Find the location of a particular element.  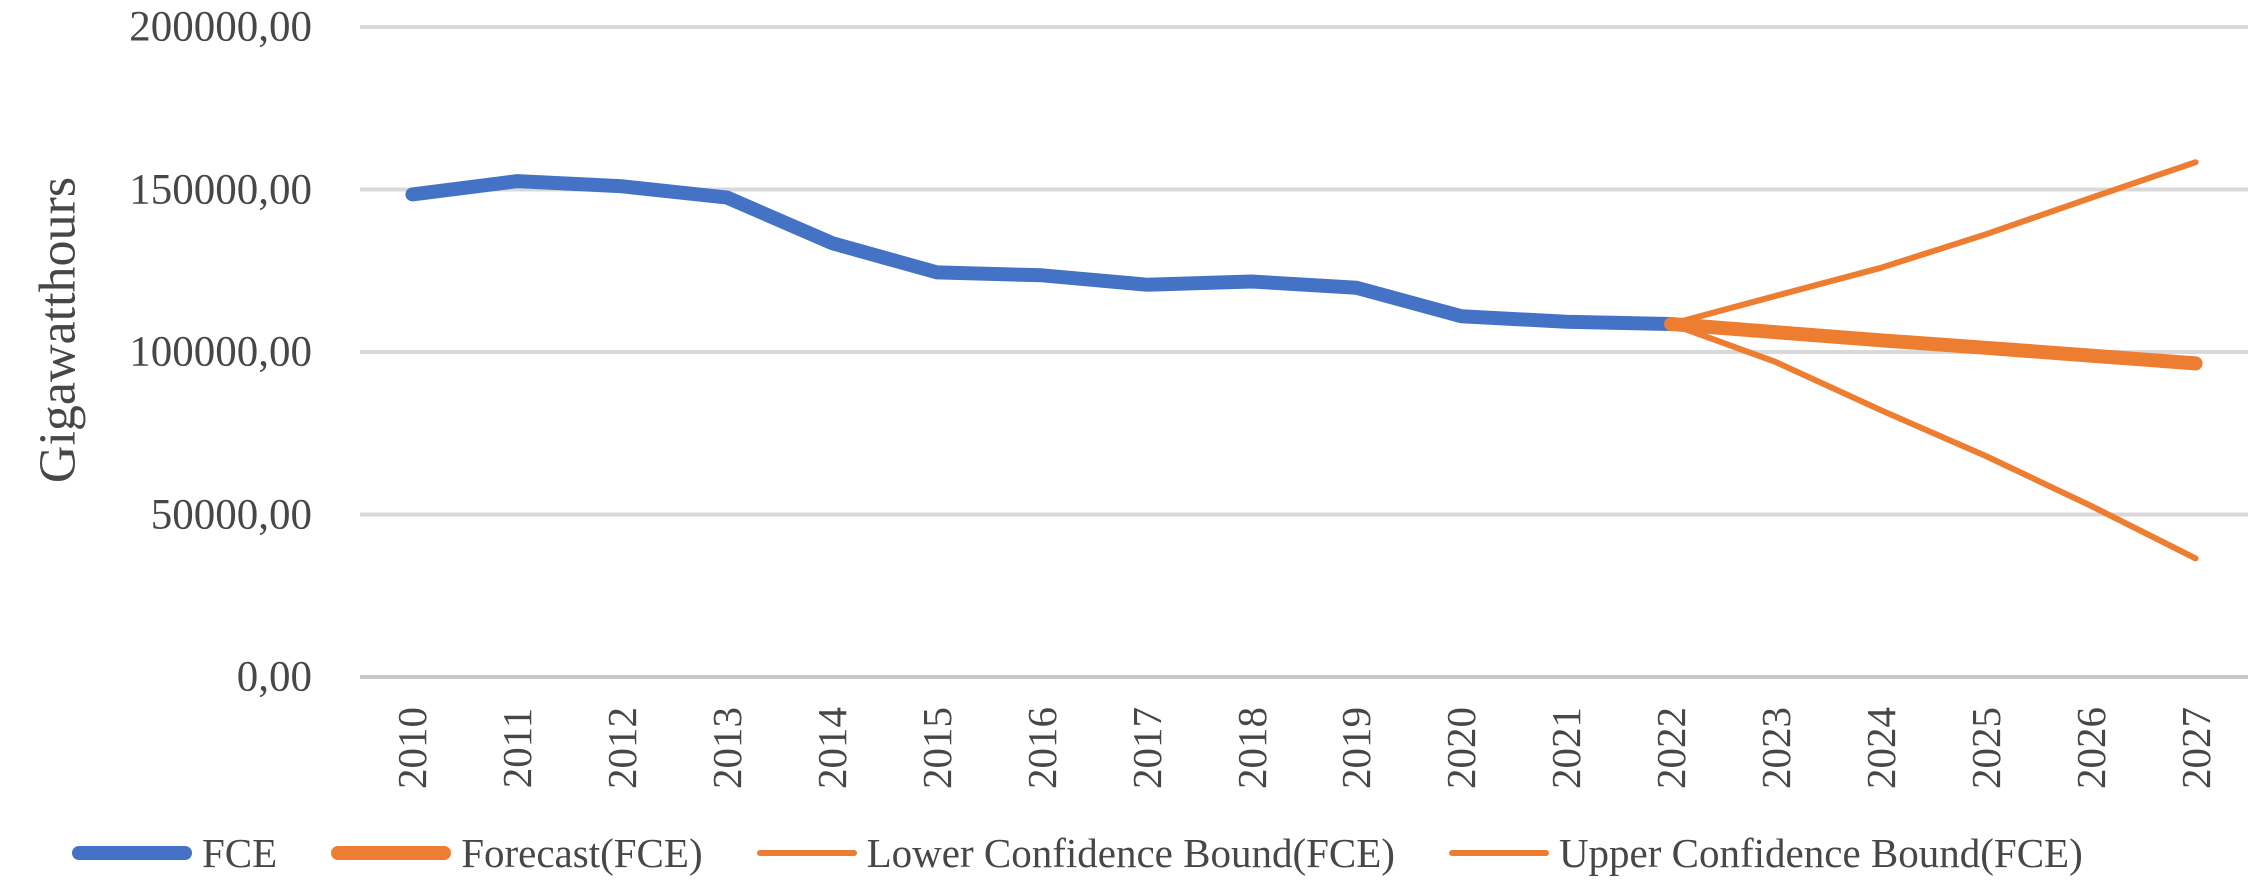

x-tick-label-2026: 2026 is located at coordinates (2090, 748).